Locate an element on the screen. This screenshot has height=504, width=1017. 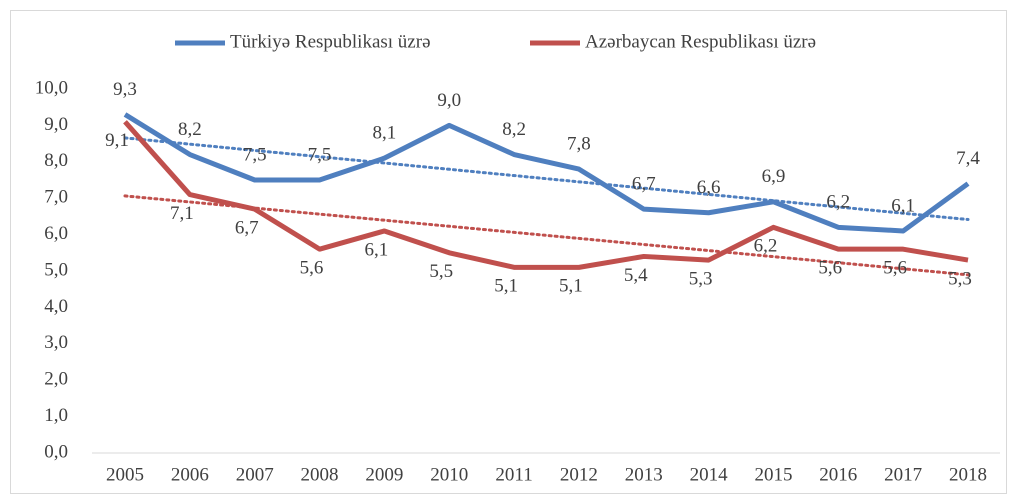
data-label: 5,5 is located at coordinates (441, 271).